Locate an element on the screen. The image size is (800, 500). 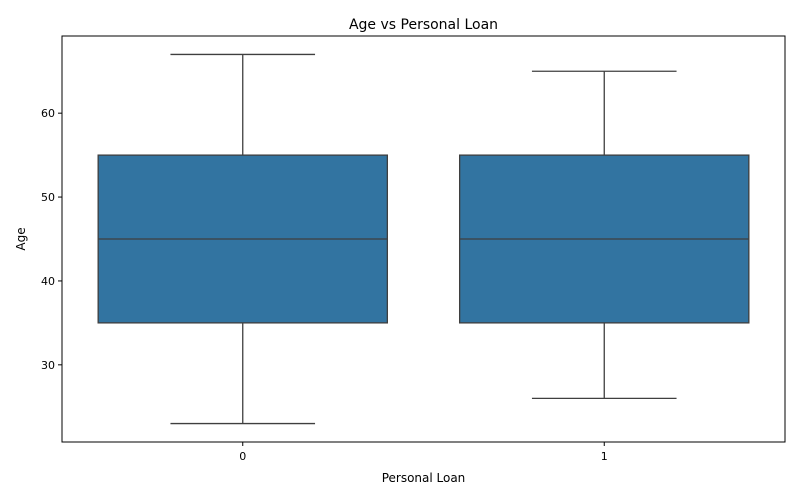
y-tick-label: 60 is located at coordinates (48, 113).